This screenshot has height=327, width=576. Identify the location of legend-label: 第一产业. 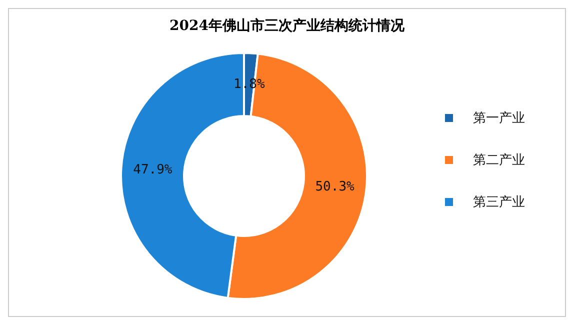
(499, 118).